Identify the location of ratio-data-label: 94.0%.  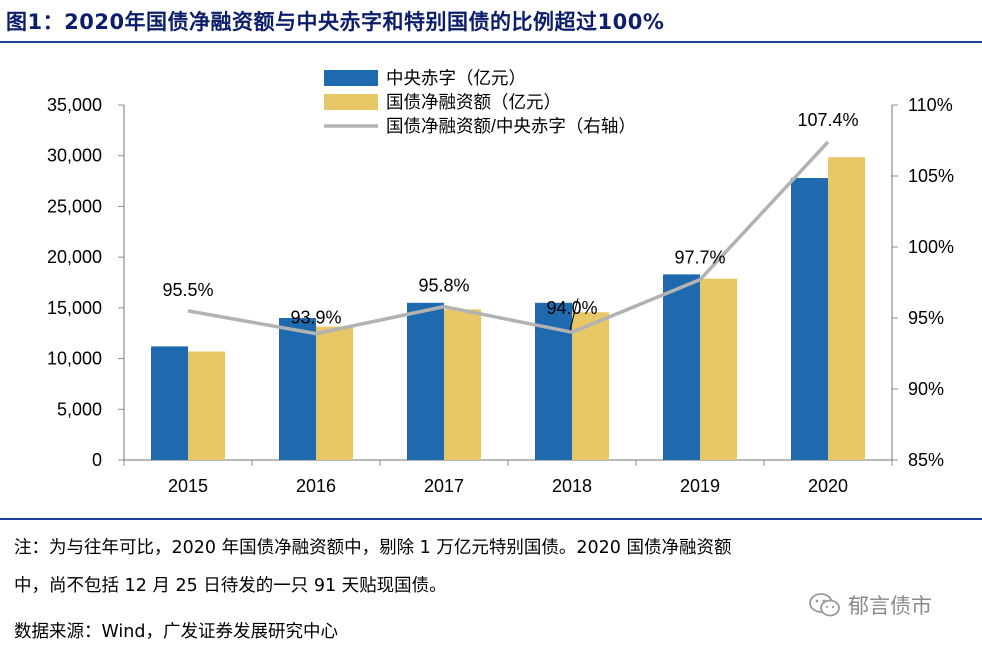
(571, 308).